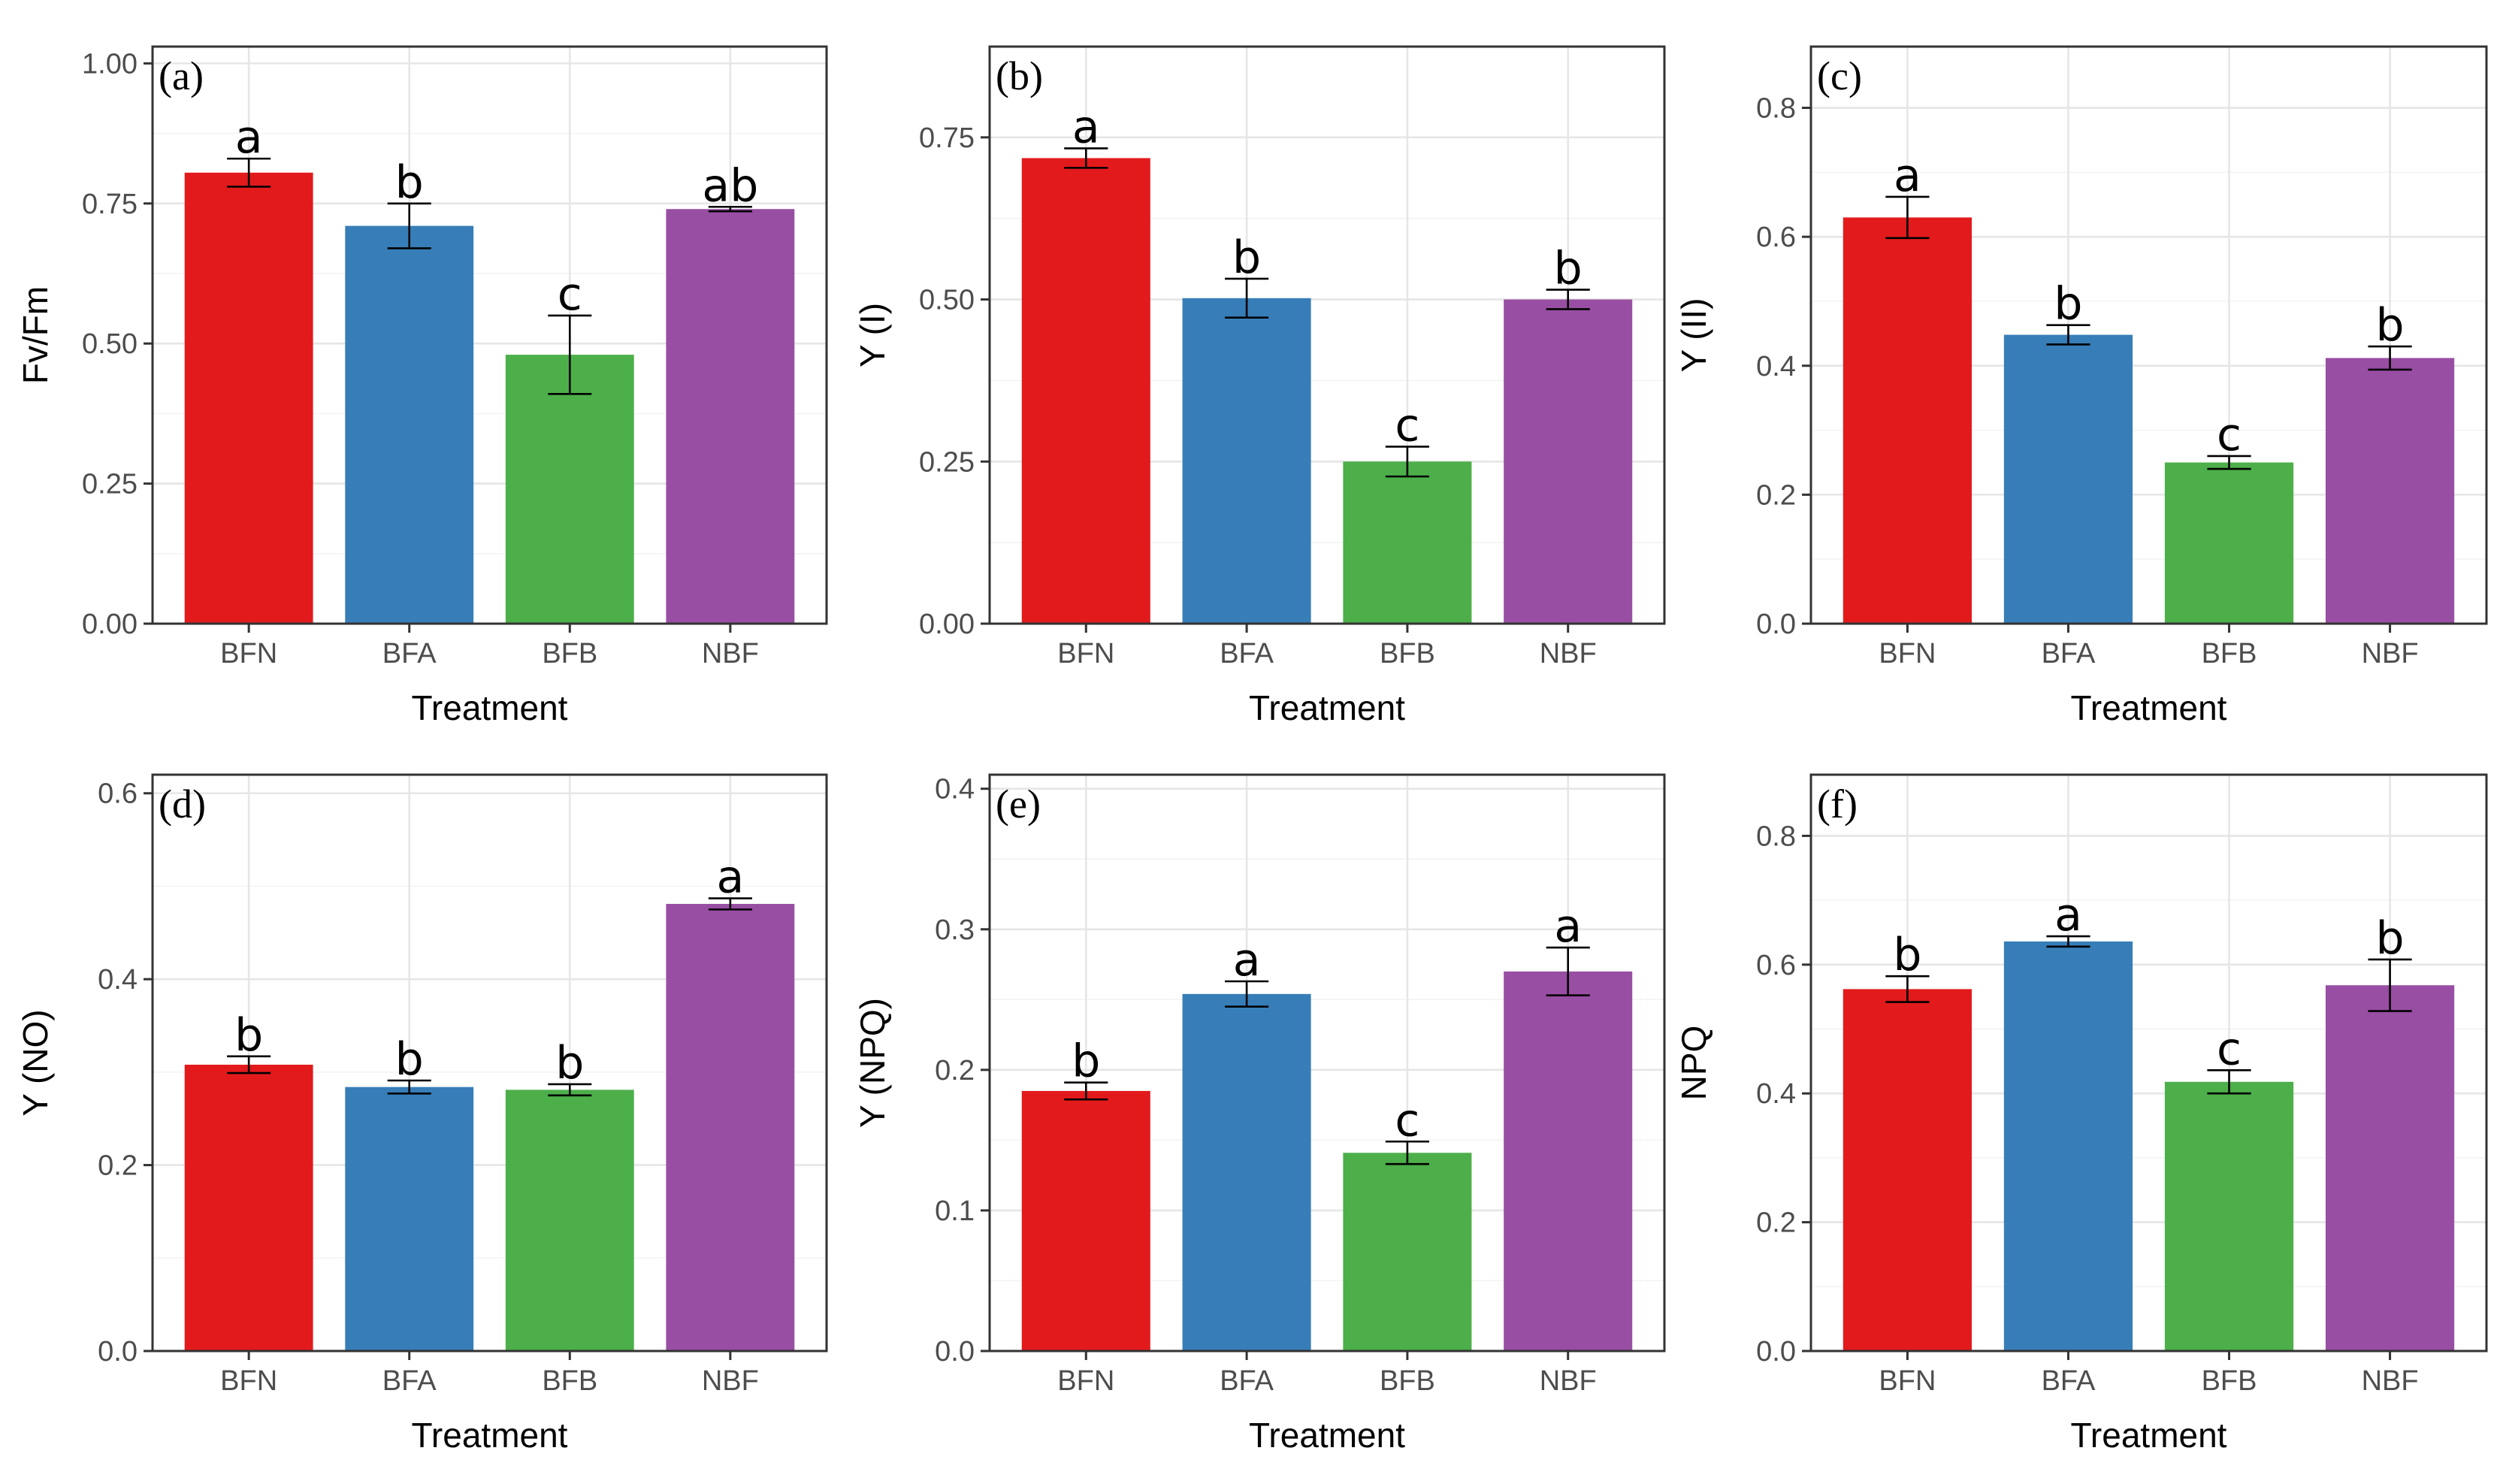 The width and height of the screenshot is (2503, 1484). I want to click on panel-label: (f), so click(1838, 804).